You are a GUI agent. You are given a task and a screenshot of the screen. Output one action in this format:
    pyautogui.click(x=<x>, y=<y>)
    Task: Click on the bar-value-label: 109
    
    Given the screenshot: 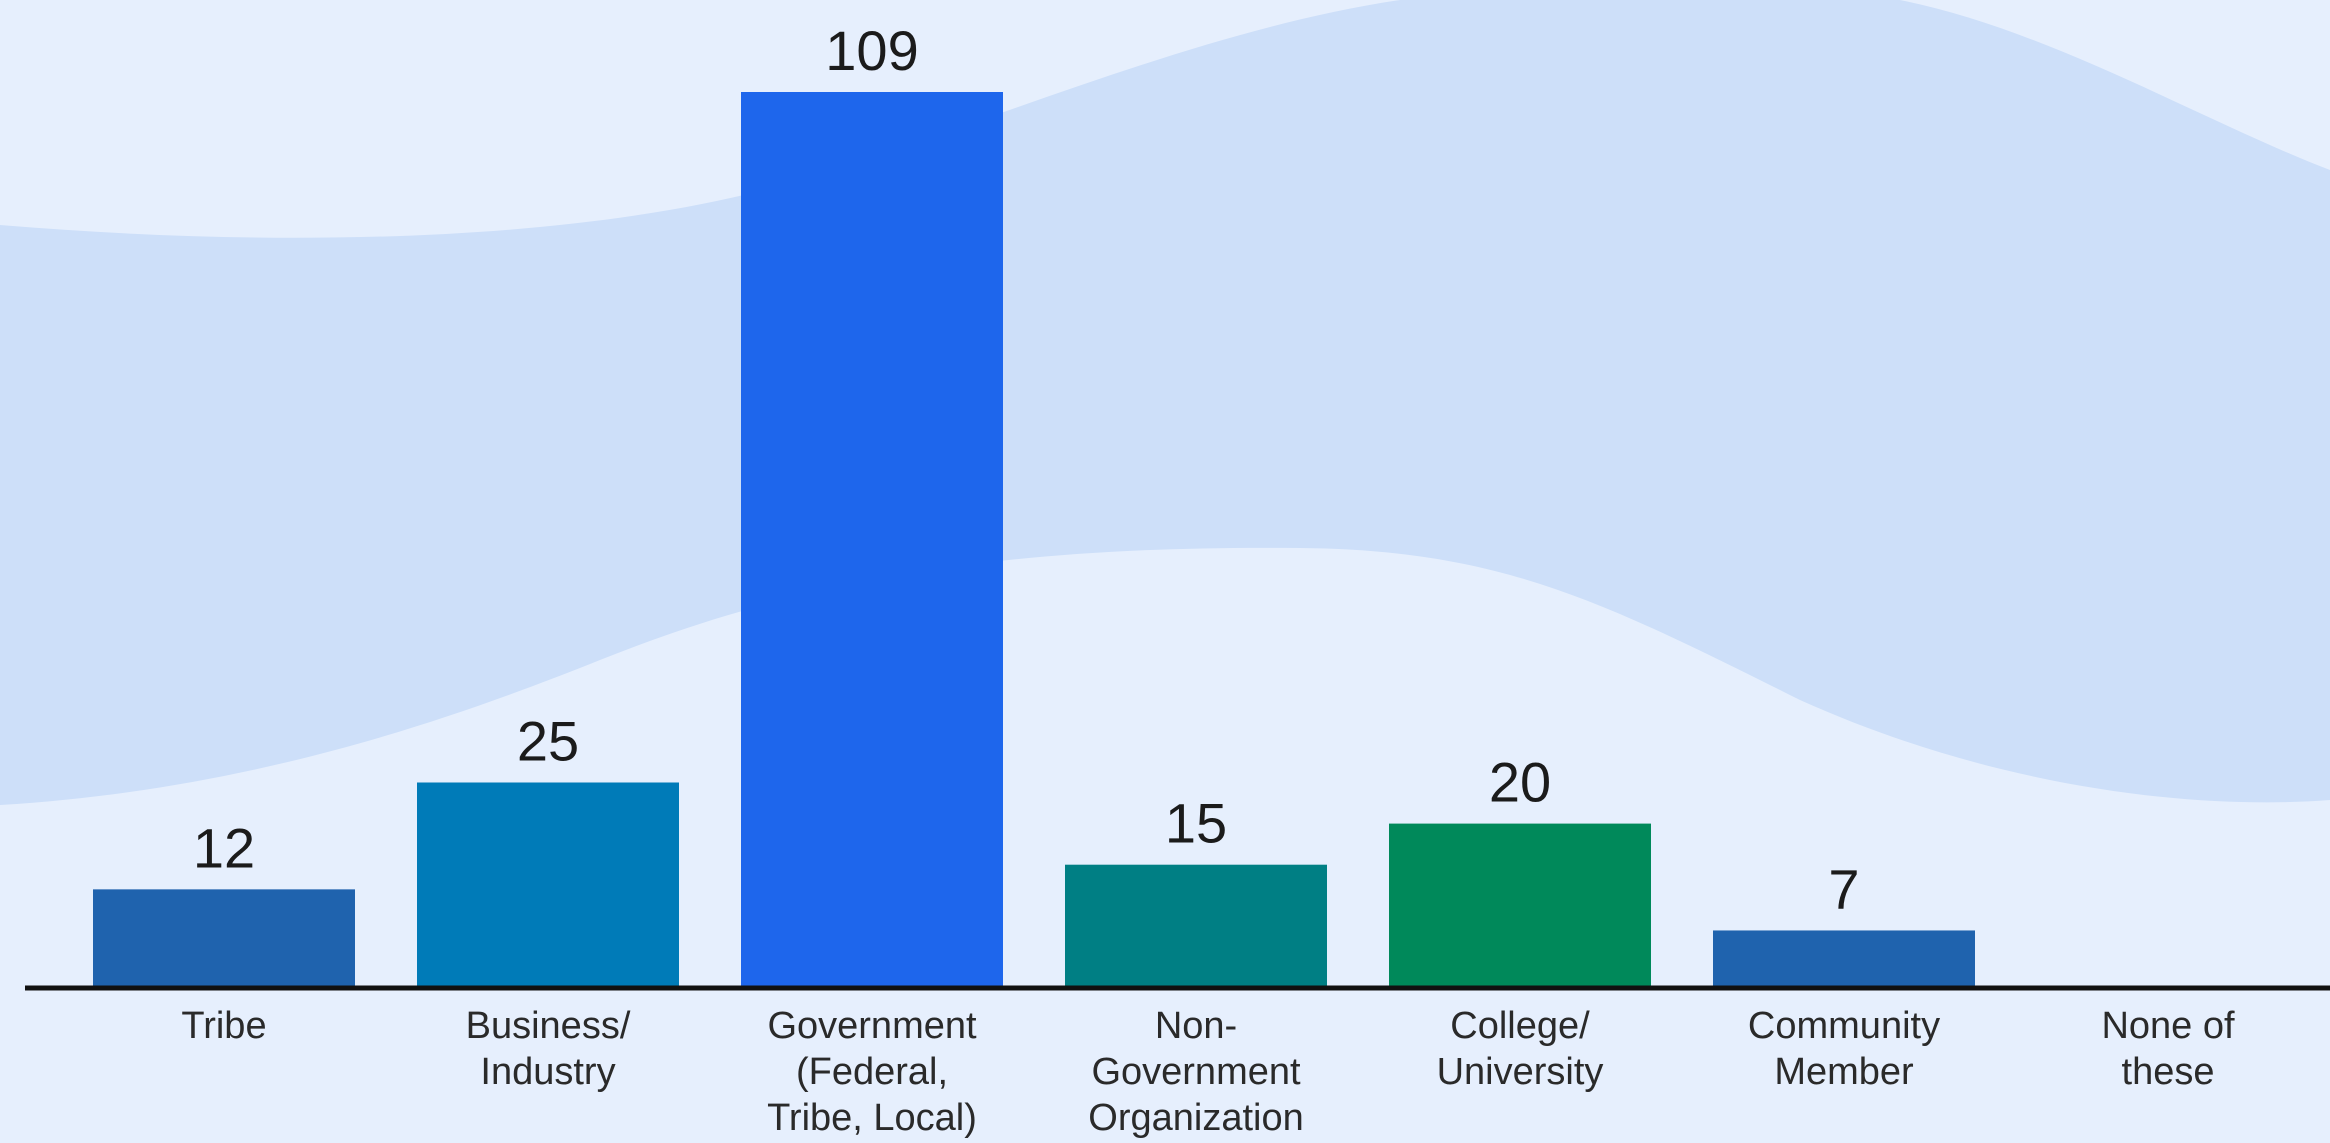 What is the action you would take?
    pyautogui.click(x=871, y=50)
    